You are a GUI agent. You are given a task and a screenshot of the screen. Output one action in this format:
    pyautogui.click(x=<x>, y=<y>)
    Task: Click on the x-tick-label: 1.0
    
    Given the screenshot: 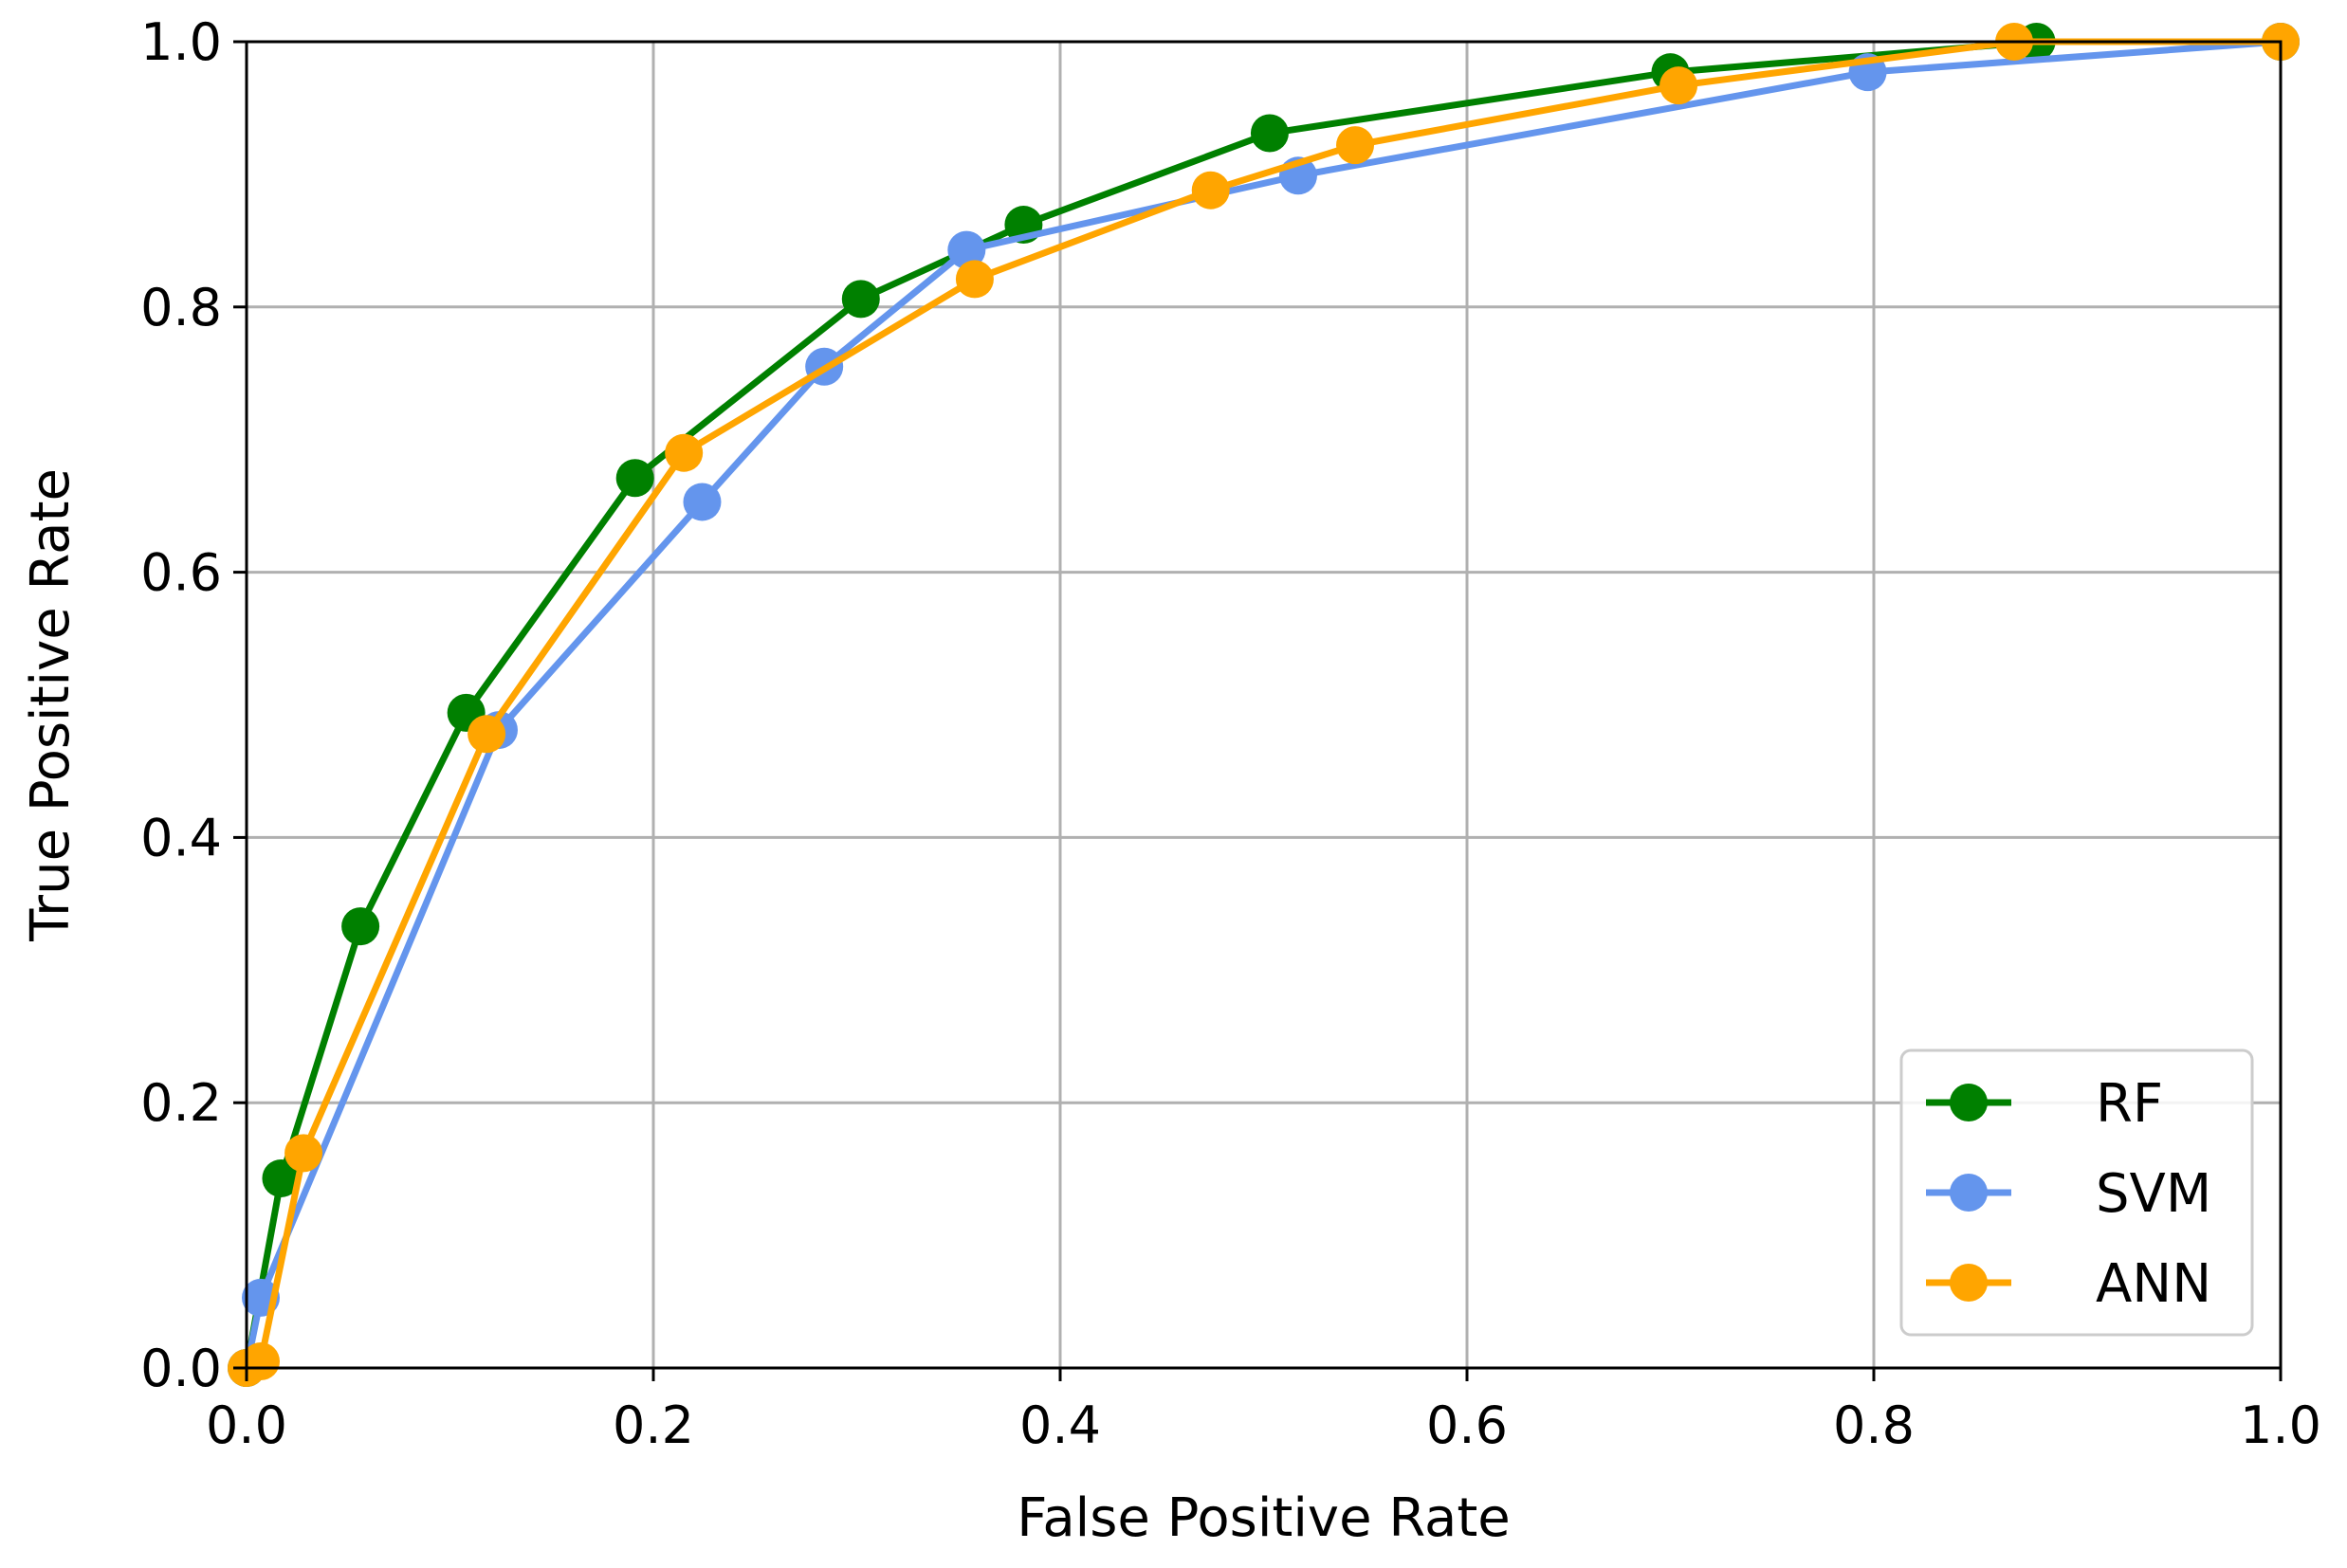 What is the action you would take?
    pyautogui.click(x=2280, y=1425)
    